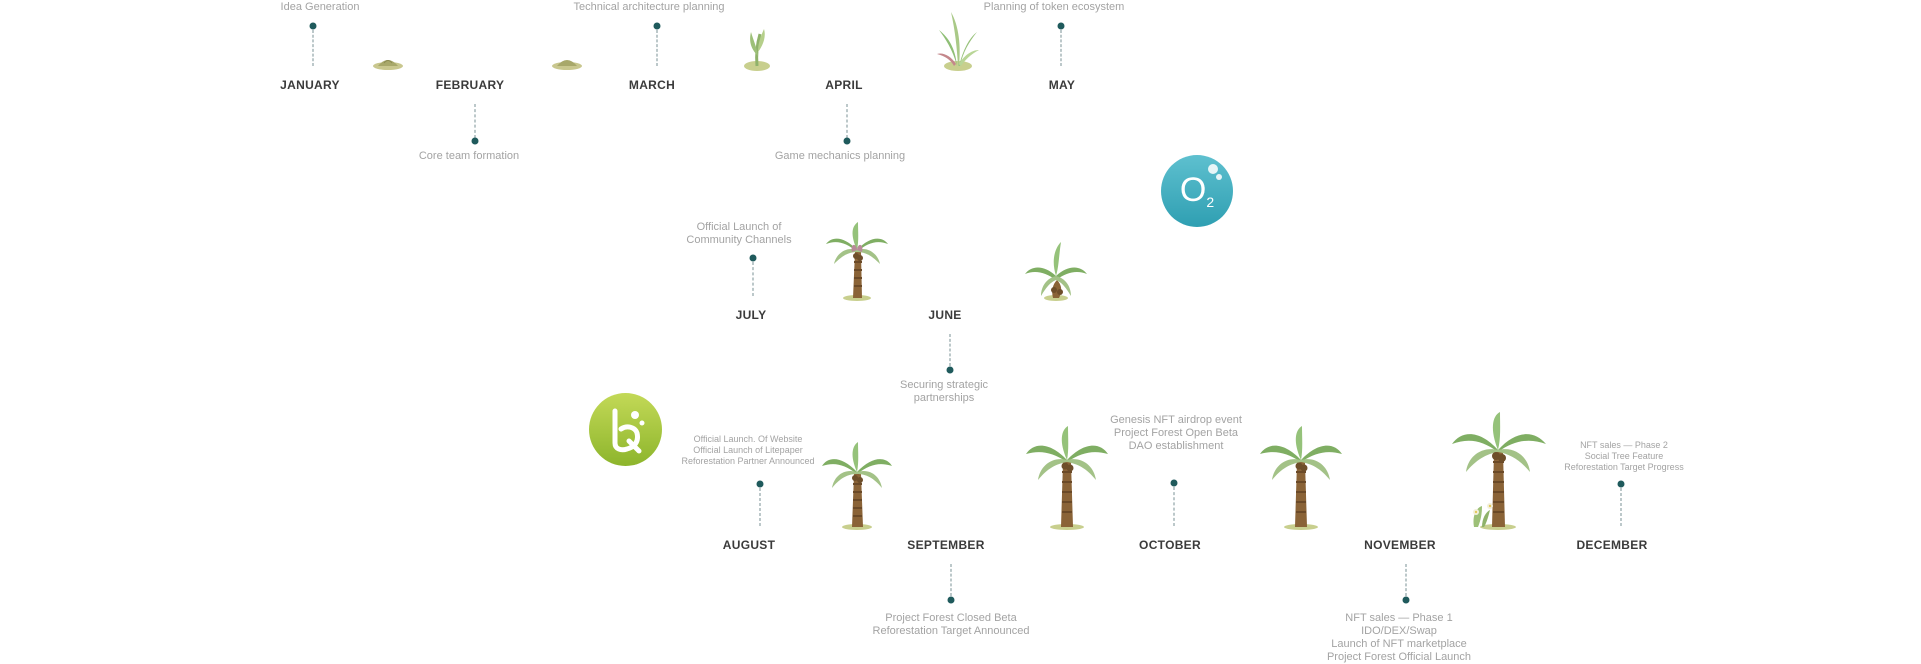 The width and height of the screenshot is (1921, 664). I want to click on palm-tree-with-flowers-icon, so click(1499, 471).